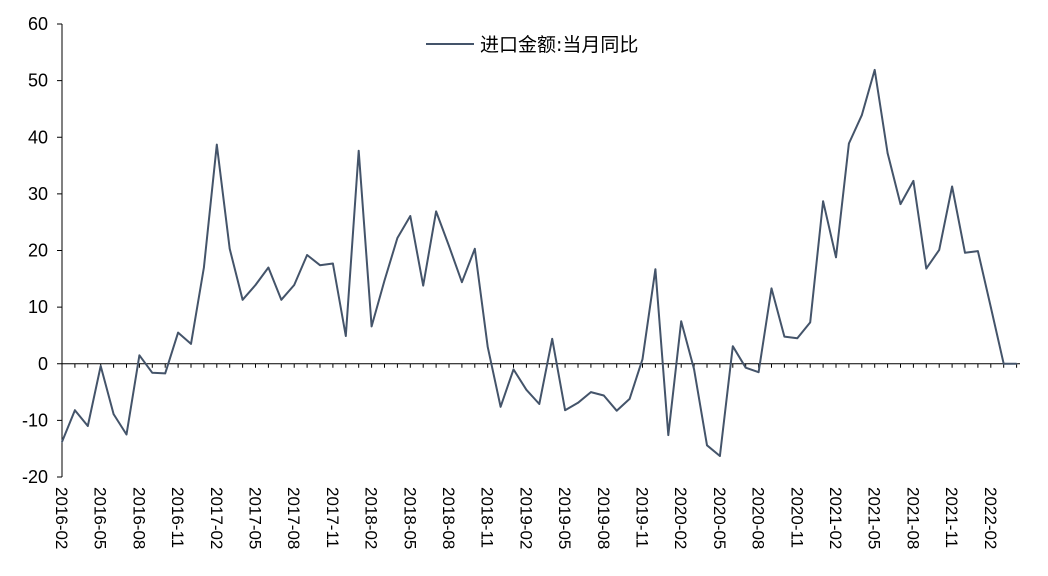 The height and width of the screenshot is (576, 1048). Describe the element at coordinates (564, 518) in the screenshot. I see `x-tick-label: 2019-05` at that location.